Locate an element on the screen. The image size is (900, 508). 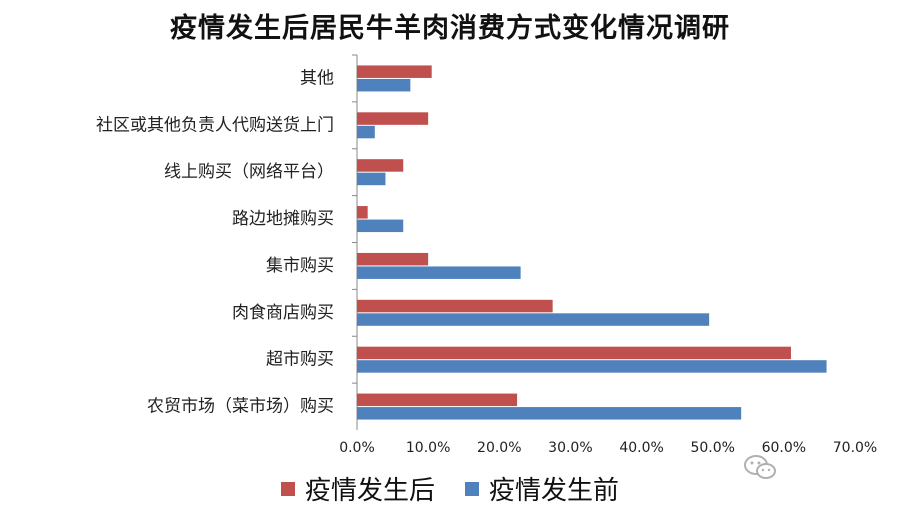
legend-item-after: 疫情发生后 is located at coordinates (357, 488).